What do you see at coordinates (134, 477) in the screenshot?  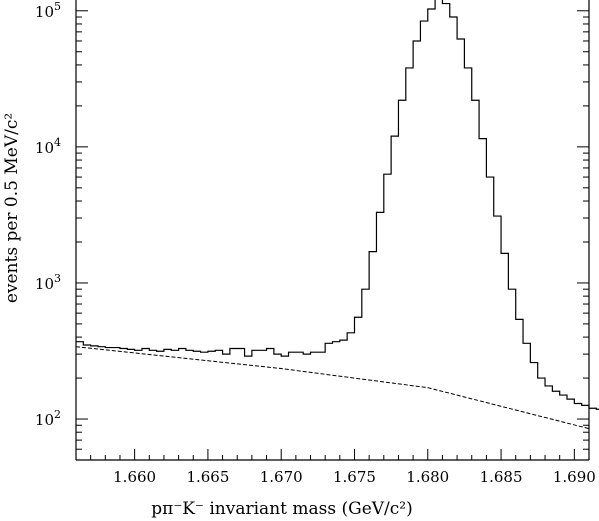 I see `x-tick-label: 1.660` at bounding box center [134, 477].